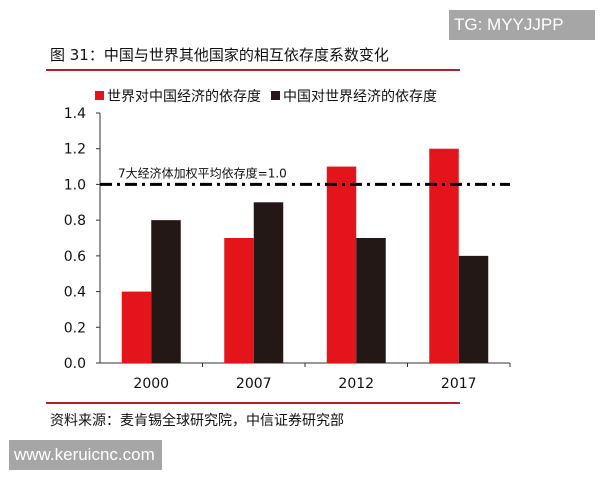  Describe the element at coordinates (356, 384) in the screenshot. I see `x-tick-label: 2012` at that location.